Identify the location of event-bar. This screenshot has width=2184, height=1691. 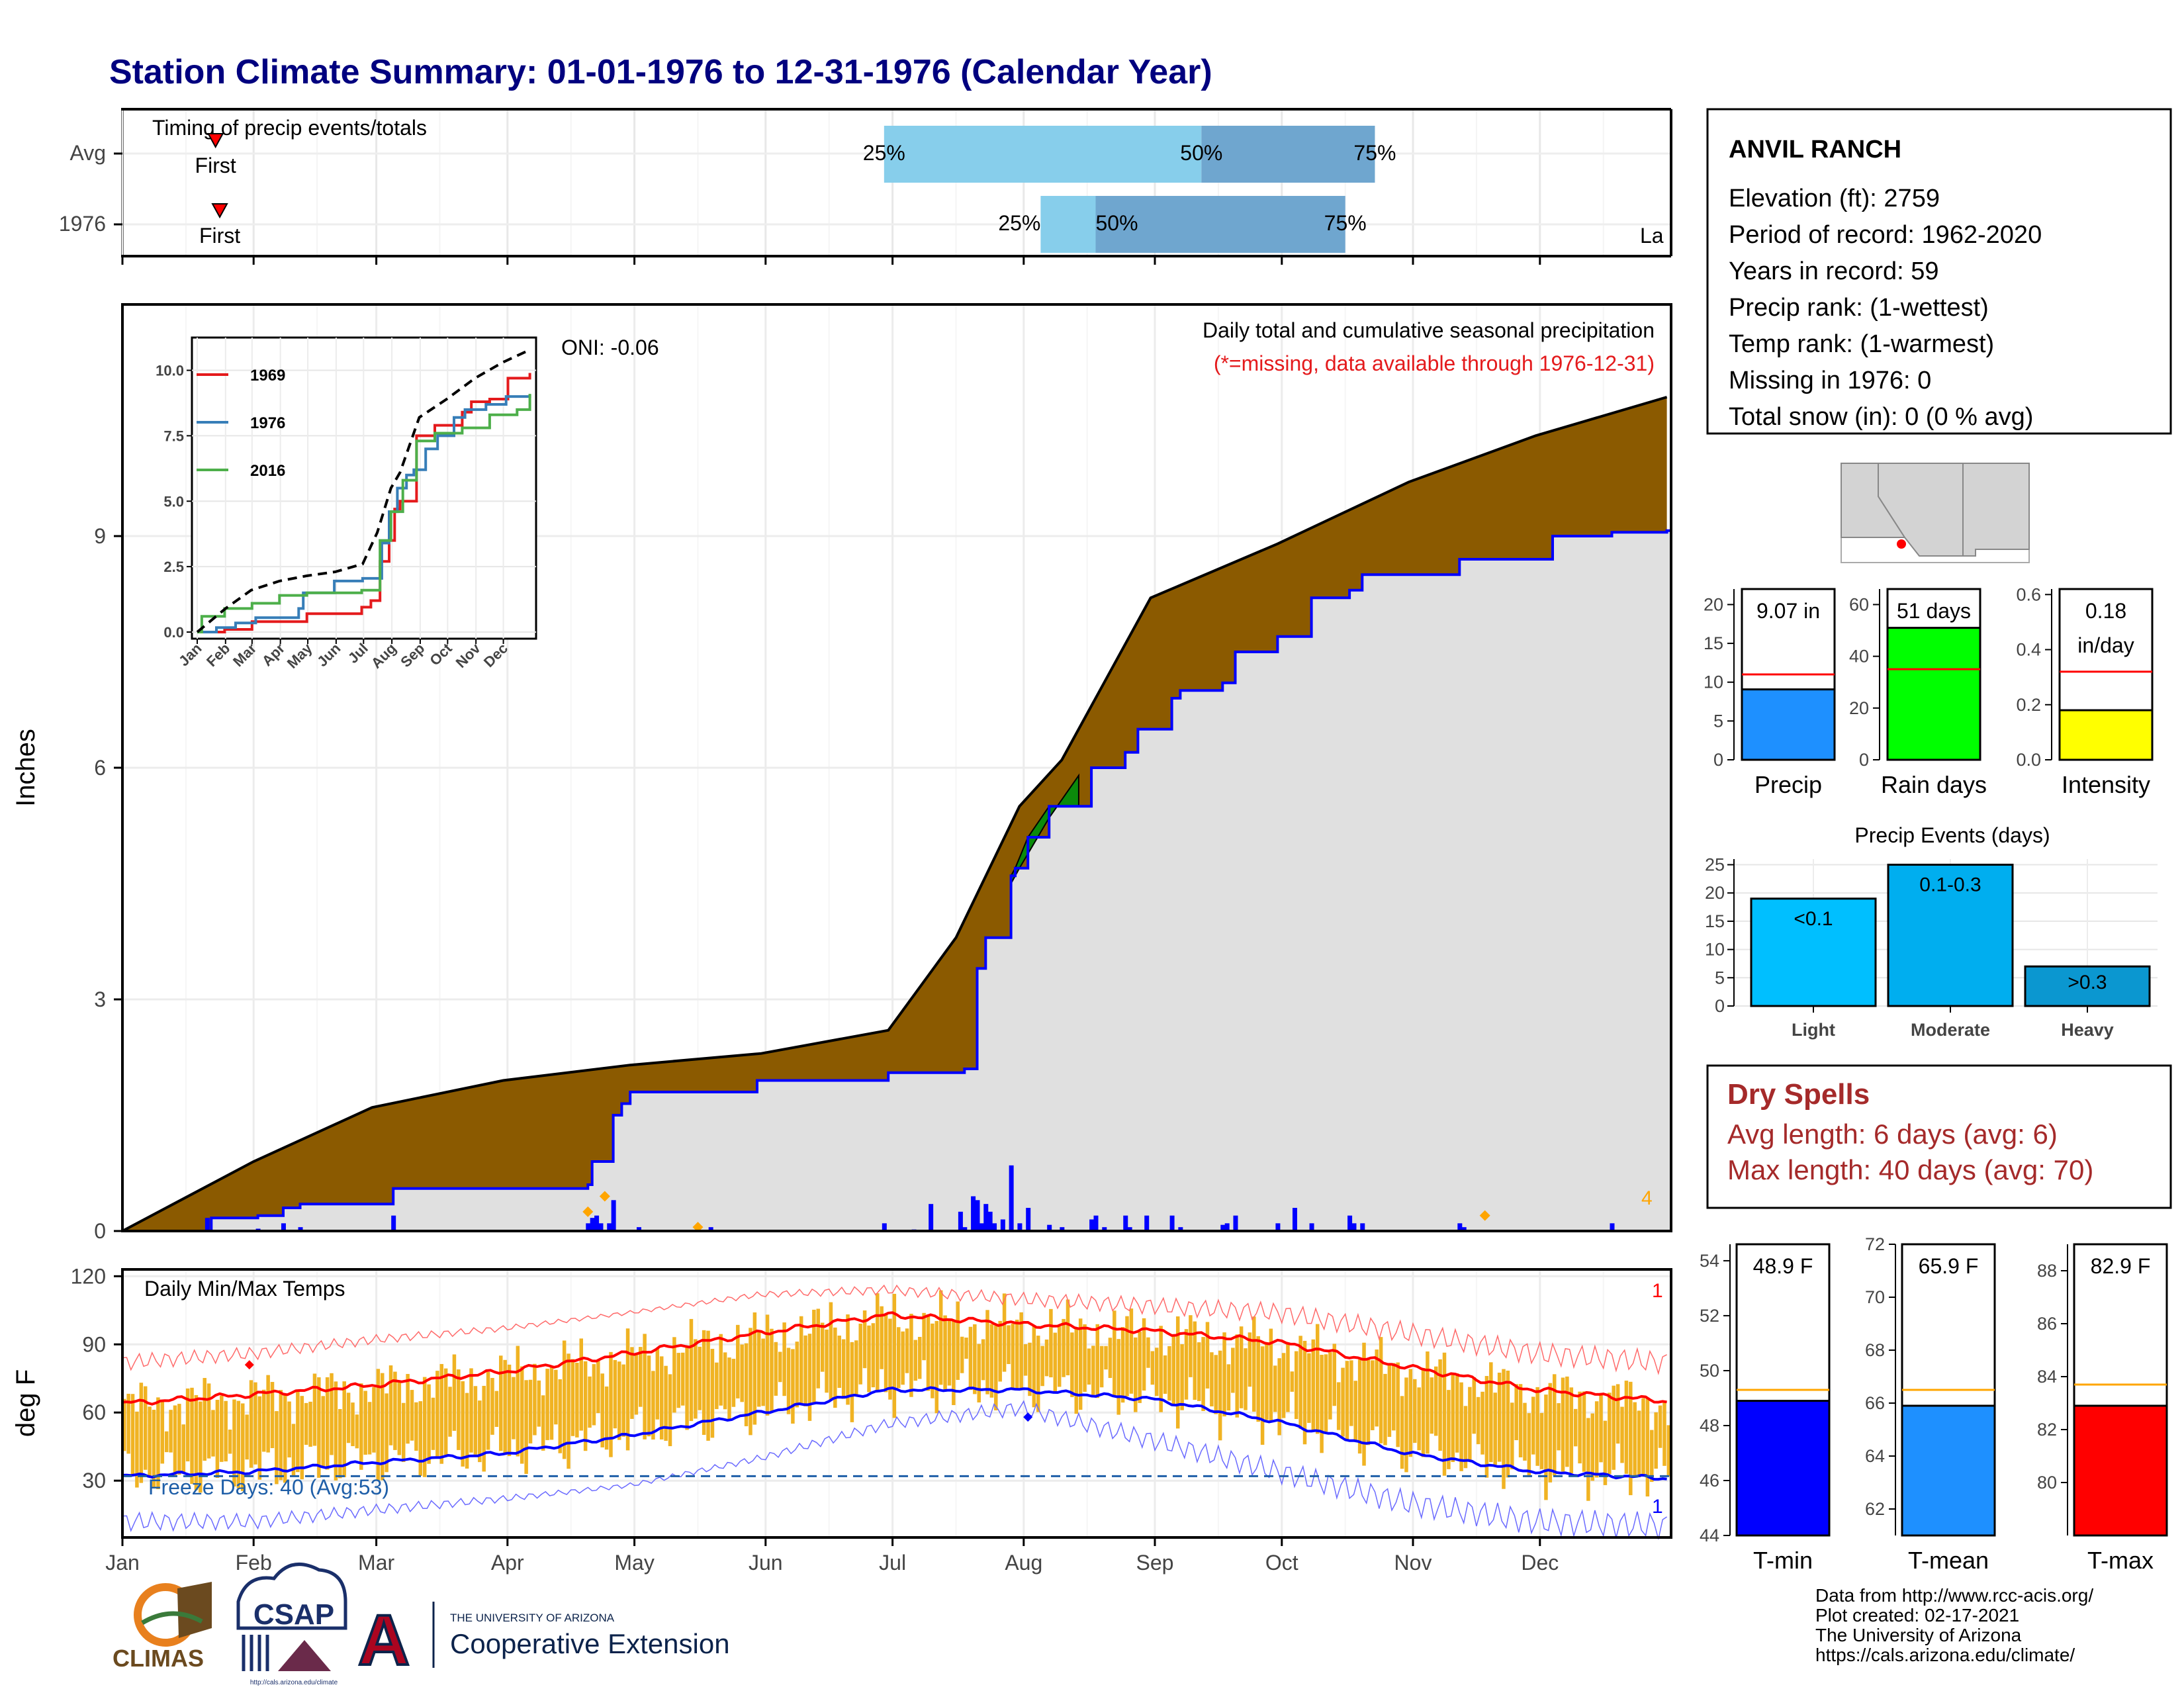
(2087, 986).